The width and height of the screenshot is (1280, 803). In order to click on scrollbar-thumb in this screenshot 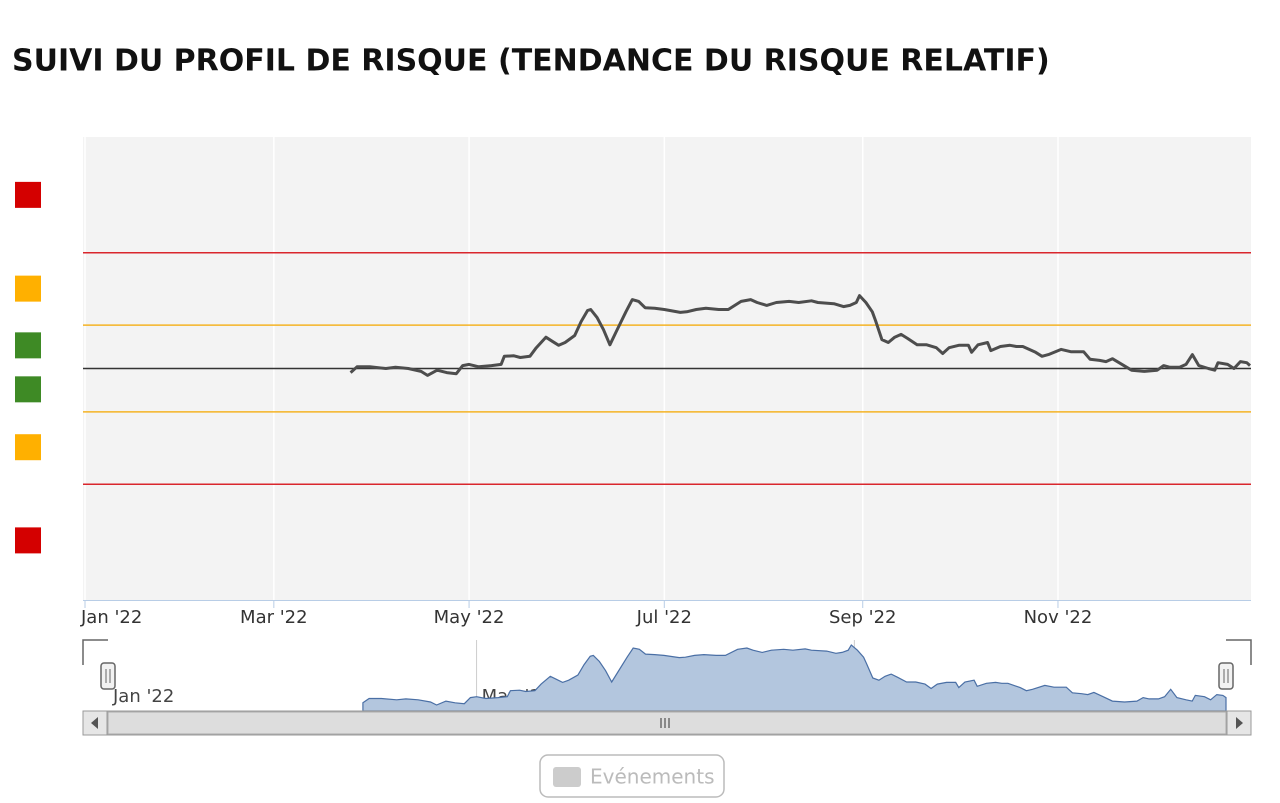, I will do `click(667, 723)`.